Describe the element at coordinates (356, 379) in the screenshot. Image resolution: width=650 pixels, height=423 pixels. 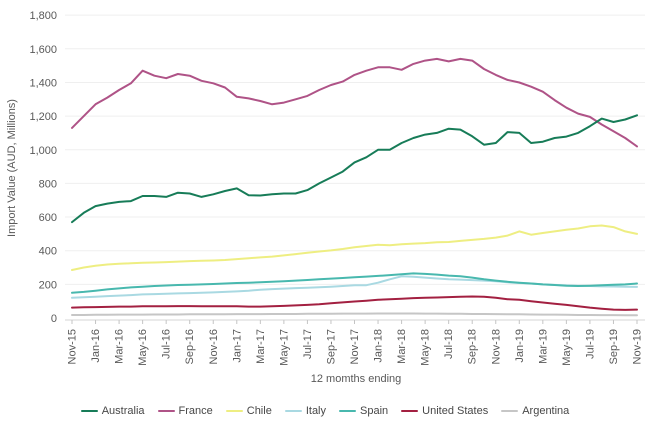
I see `x-axis-title: 12 momths ending` at that location.